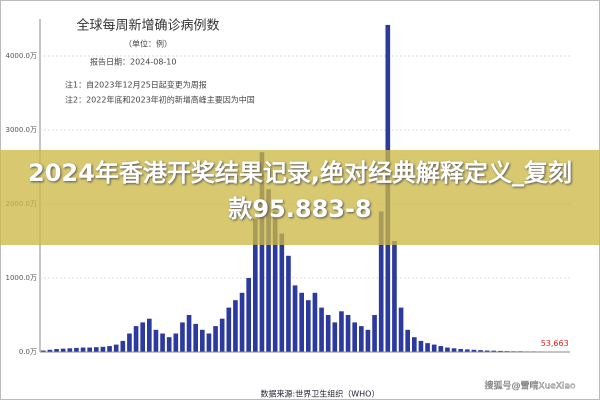 This screenshot has width=600, height=400. I want to click on overlay-box: 2024年香港开奖结果记录,绝对经典解释定义_复刻款95.883-8, so click(300, 191).